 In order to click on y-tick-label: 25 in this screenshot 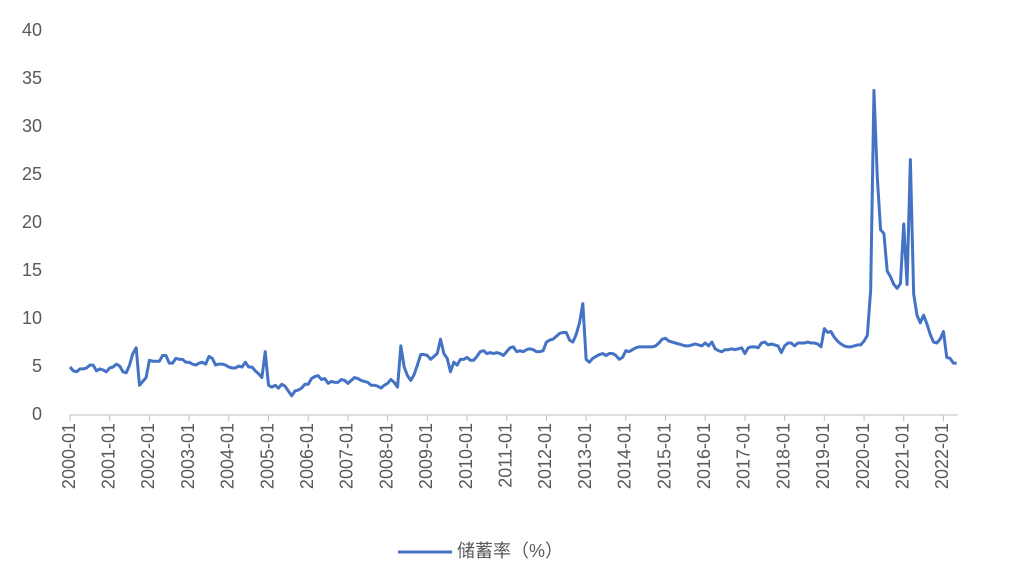, I will do `click(32, 174)`.